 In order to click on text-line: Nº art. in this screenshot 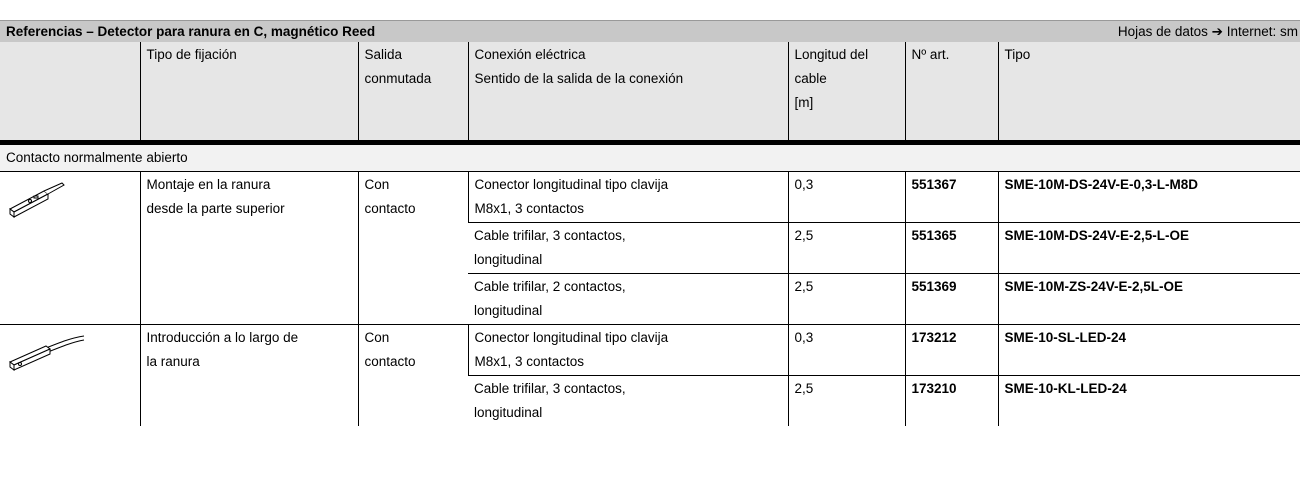, I will do `click(930, 54)`.